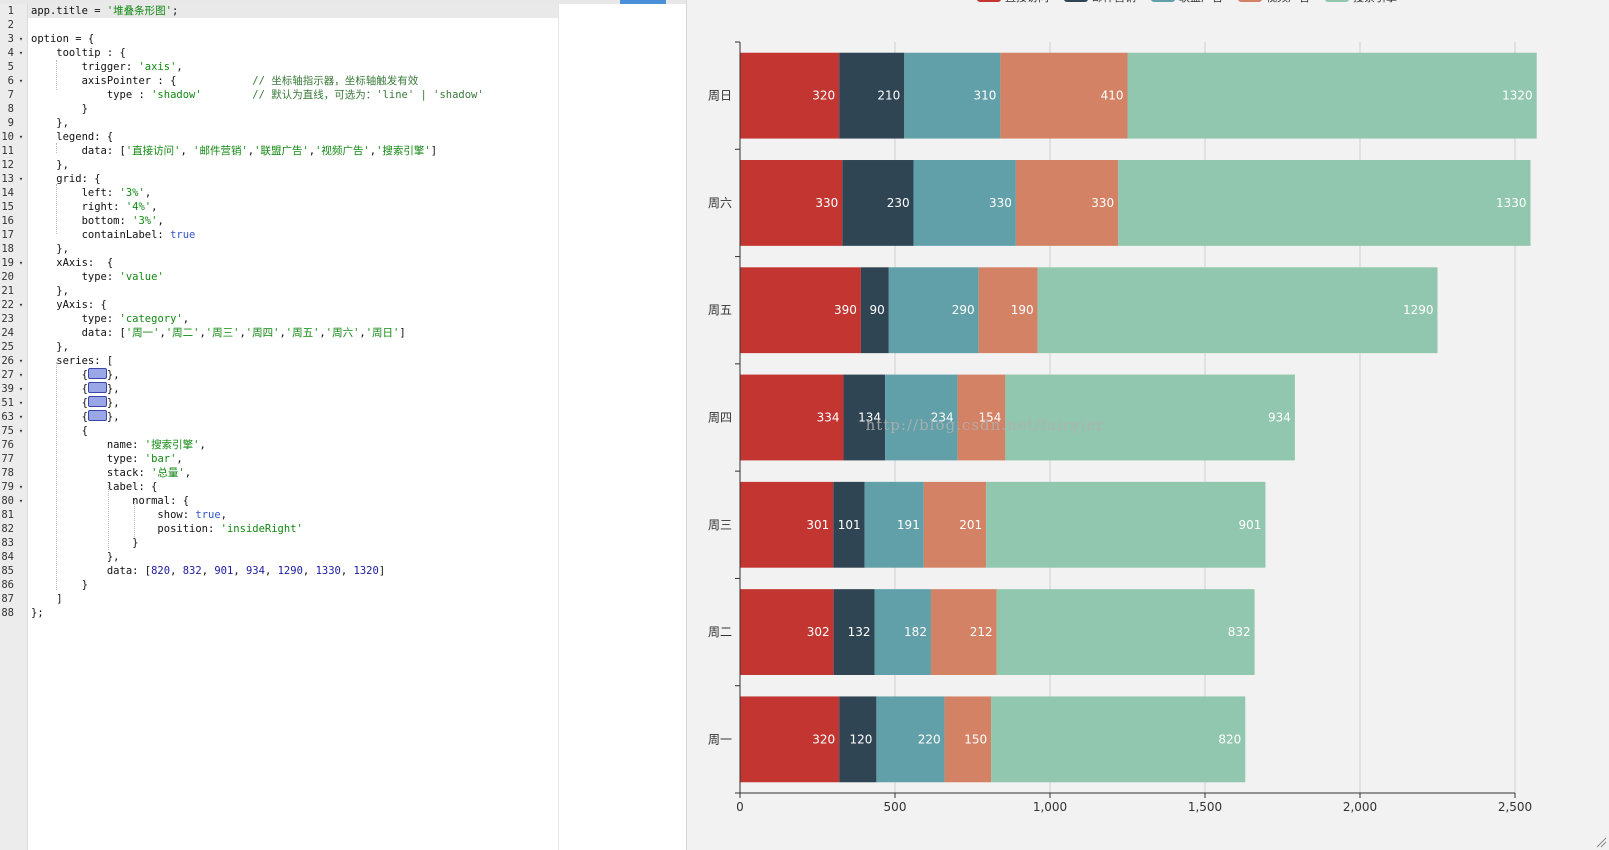  I want to click on line-number: 83, so click(7, 543).